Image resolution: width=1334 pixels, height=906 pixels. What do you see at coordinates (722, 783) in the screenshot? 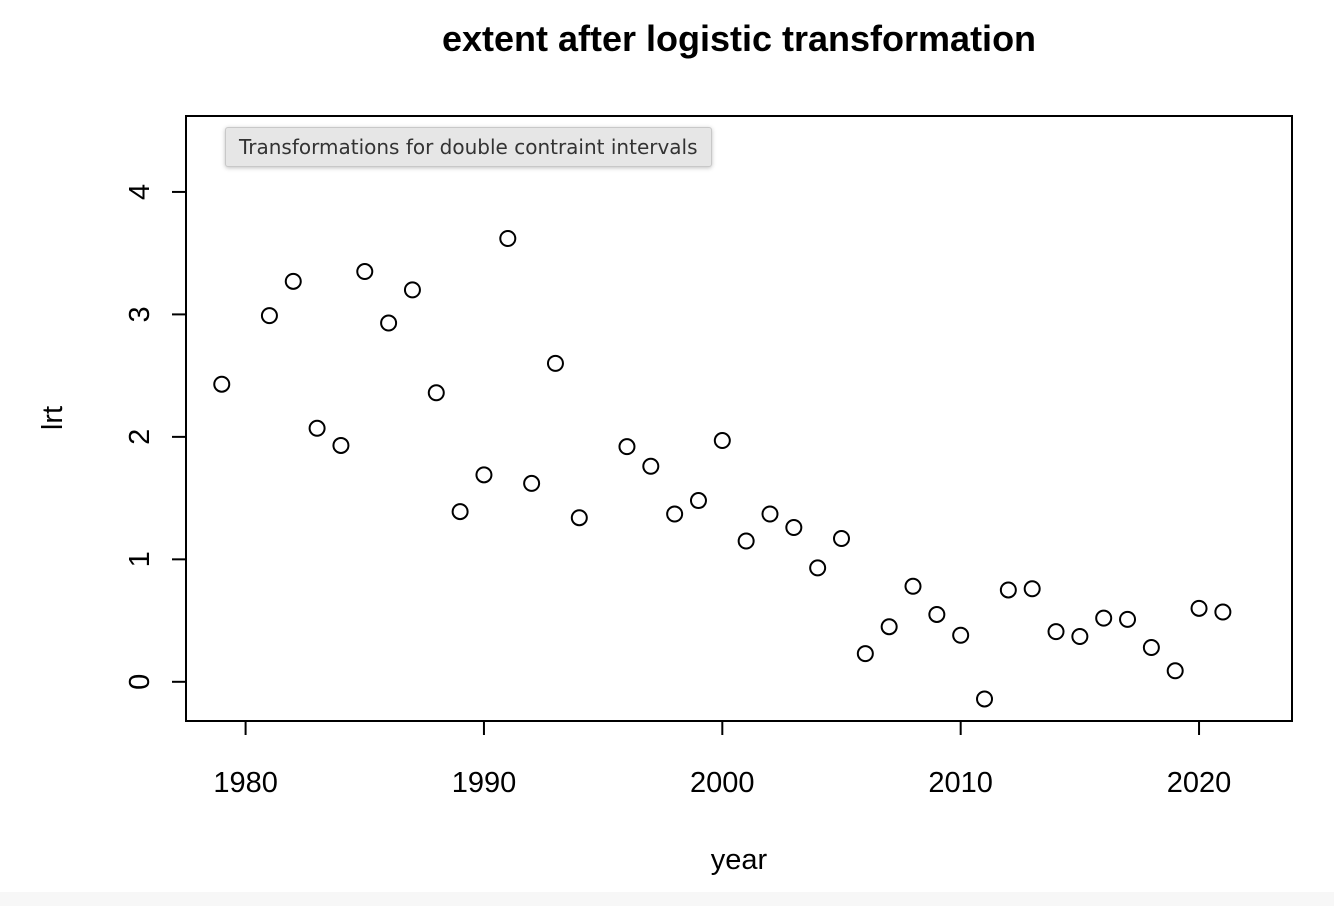
I see `x-tick-label: 2000` at bounding box center [722, 783].